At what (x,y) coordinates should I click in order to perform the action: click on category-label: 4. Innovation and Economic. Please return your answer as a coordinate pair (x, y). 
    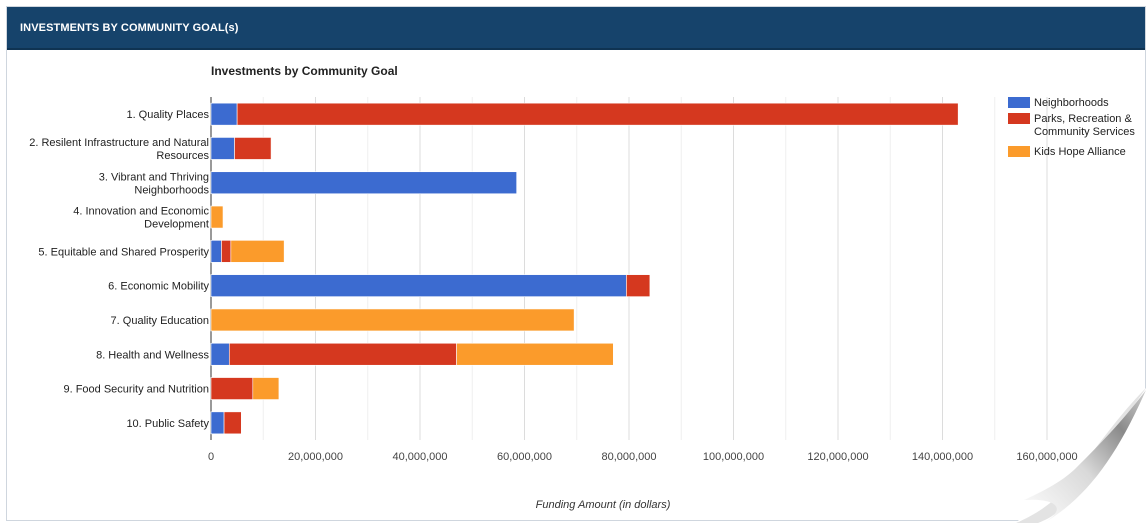
    Looking at the image, I should click on (141, 212).